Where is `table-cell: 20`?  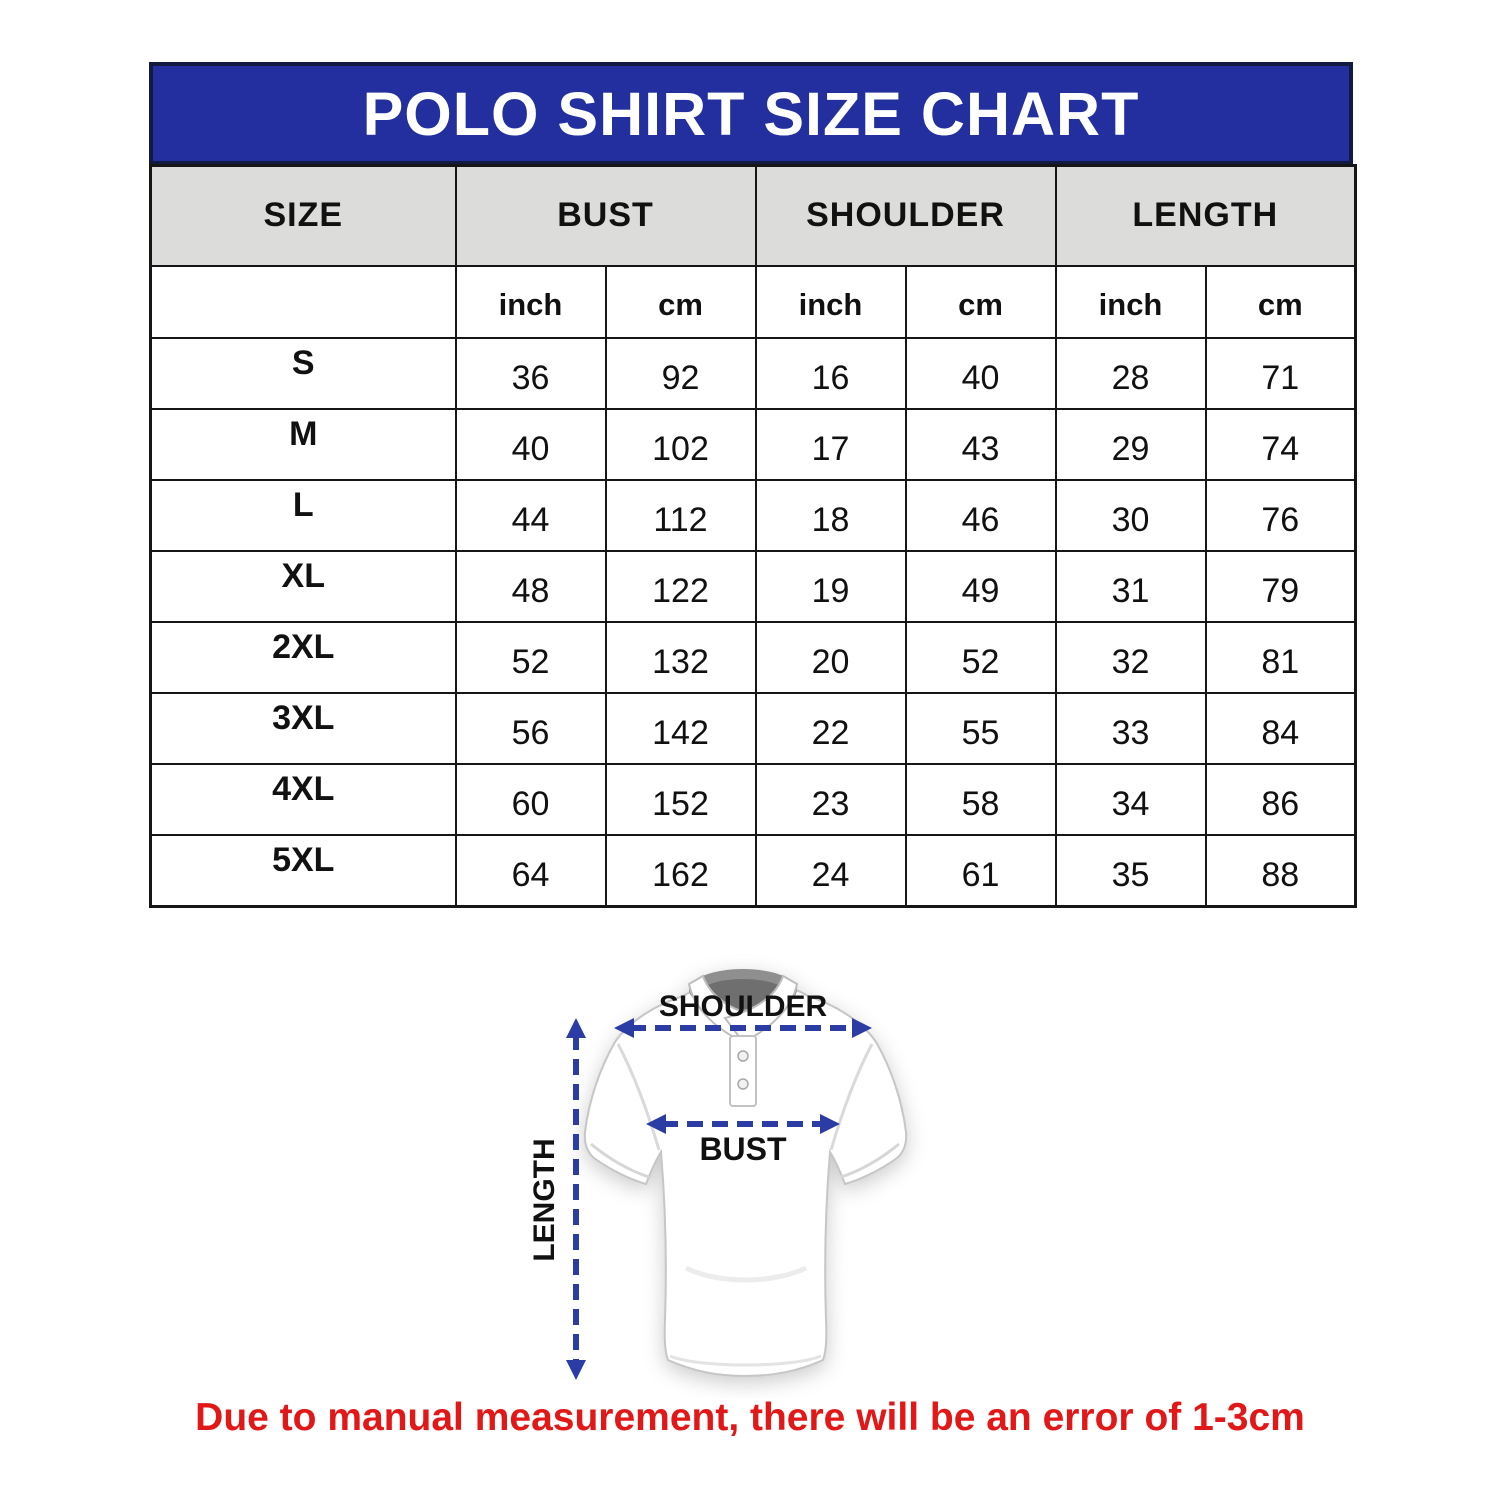
table-cell: 20 is located at coordinates (830, 658).